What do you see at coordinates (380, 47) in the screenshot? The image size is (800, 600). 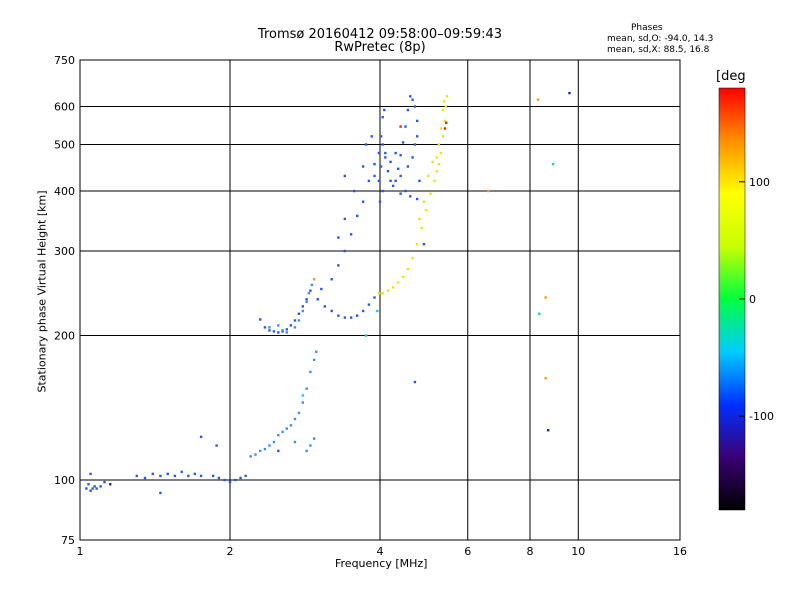 I see `chart-subtitle: RwPretec (8p)` at bounding box center [380, 47].